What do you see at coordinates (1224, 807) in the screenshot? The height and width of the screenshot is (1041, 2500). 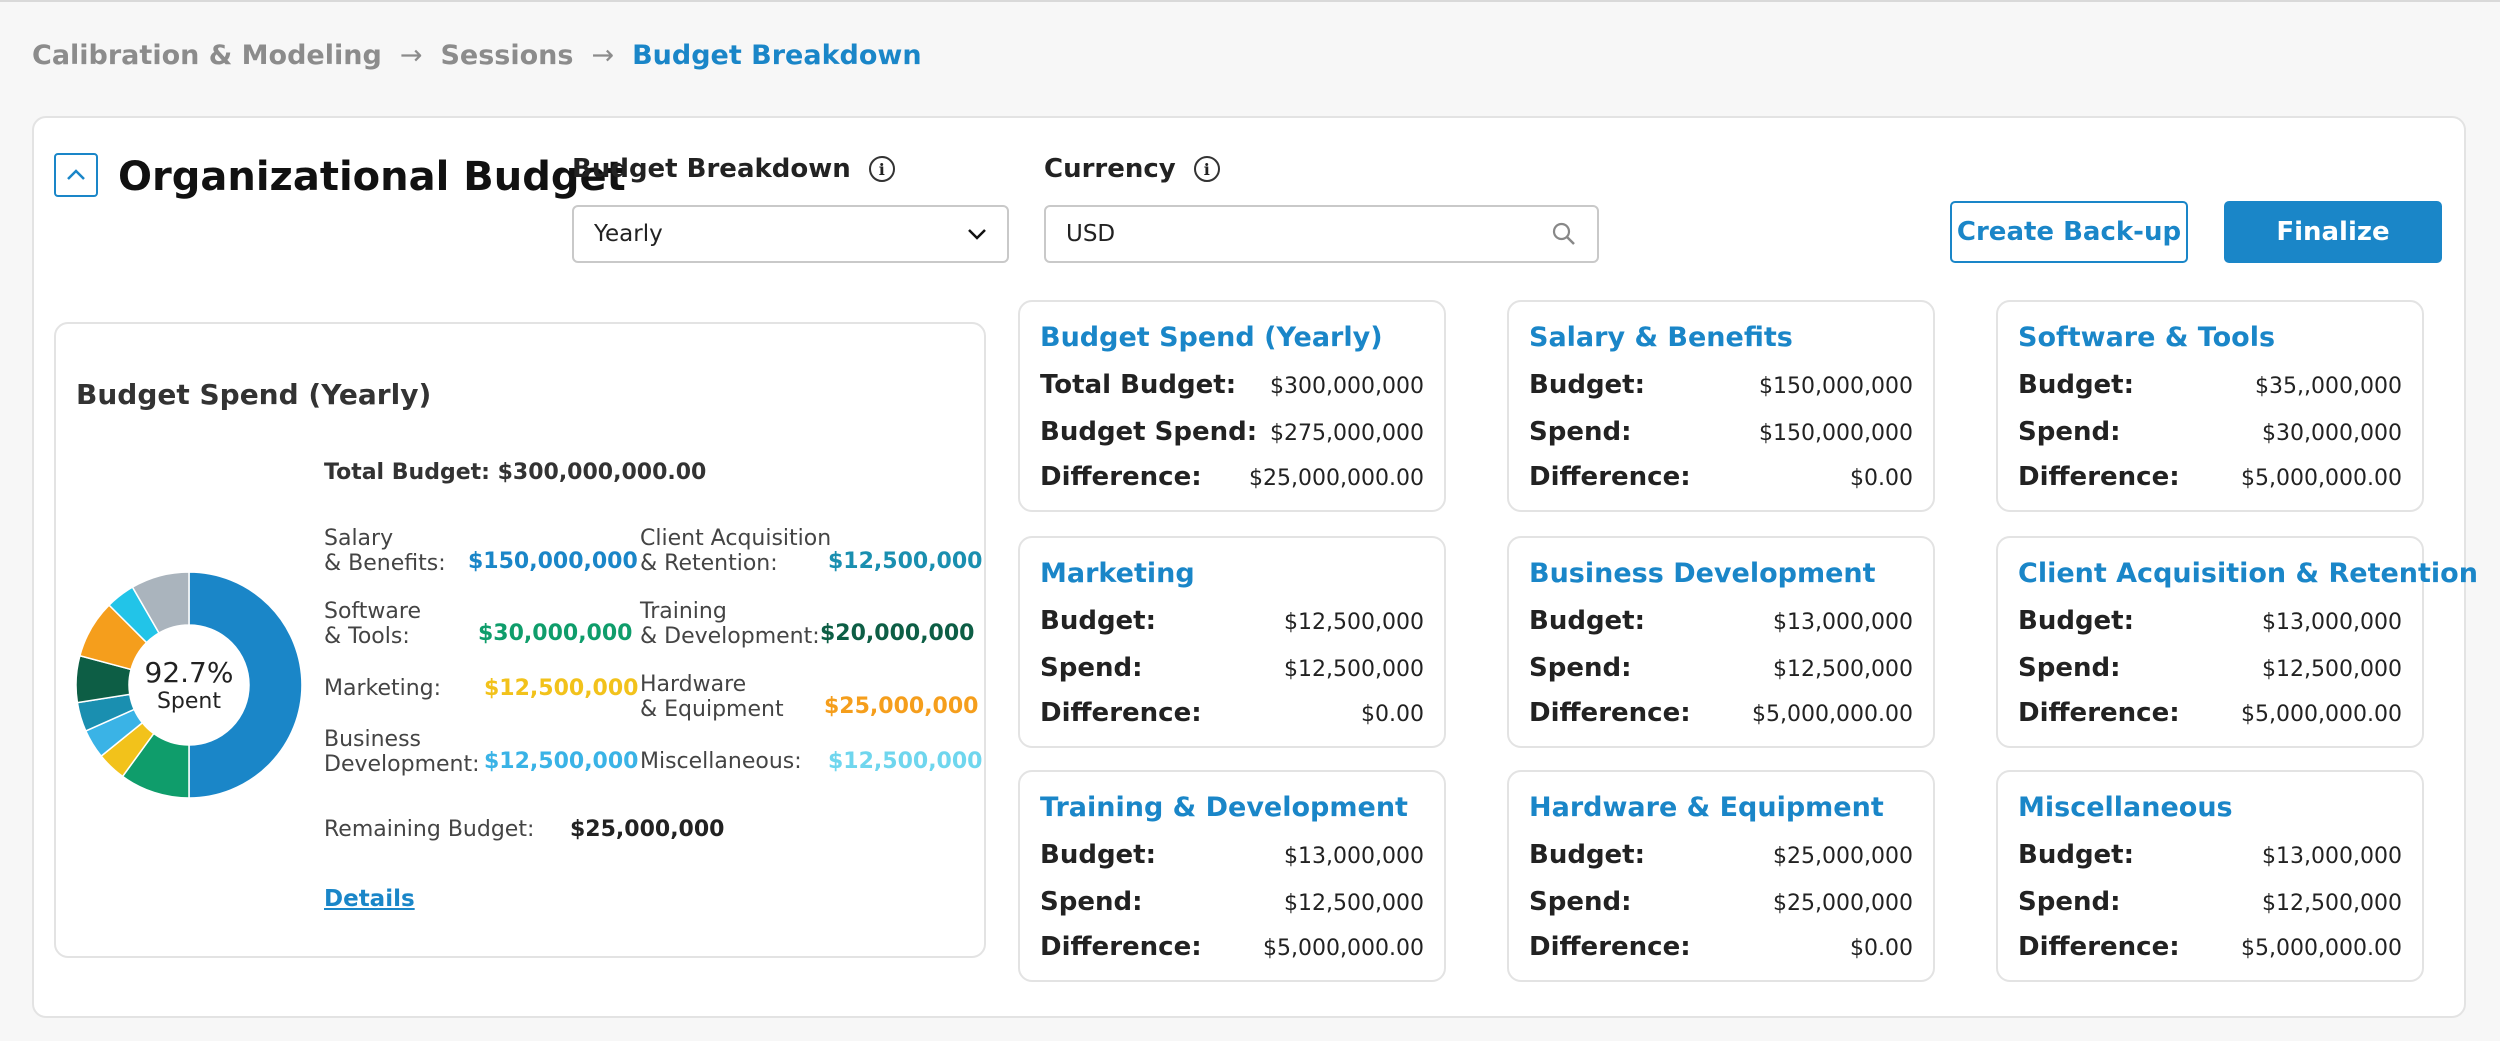 I see `card-title: Training & Development` at bounding box center [1224, 807].